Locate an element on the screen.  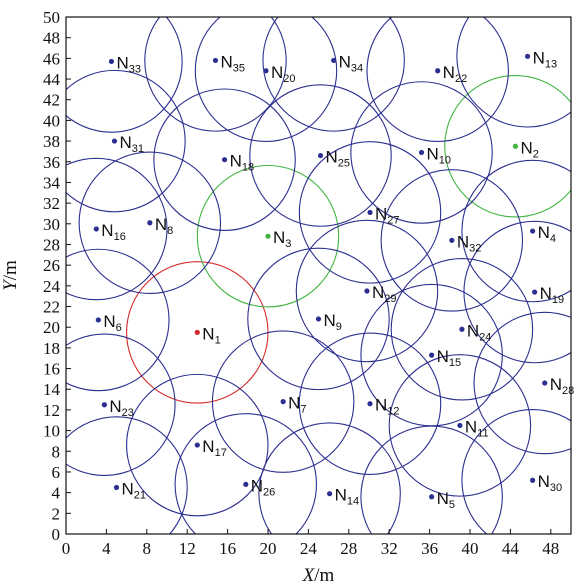
coverage-circle-N11 is located at coordinates (460, 425).